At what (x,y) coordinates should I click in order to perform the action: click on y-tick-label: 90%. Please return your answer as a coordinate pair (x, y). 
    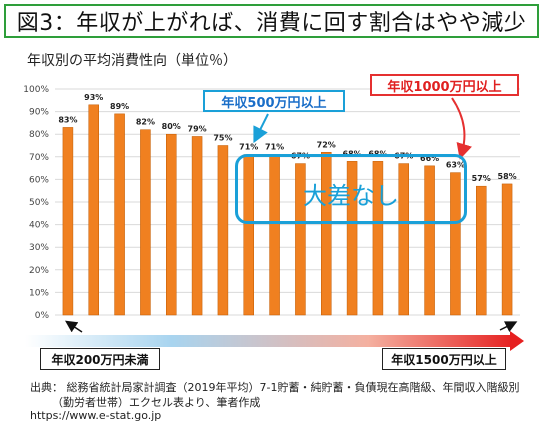
    Looking at the image, I should click on (39, 113).